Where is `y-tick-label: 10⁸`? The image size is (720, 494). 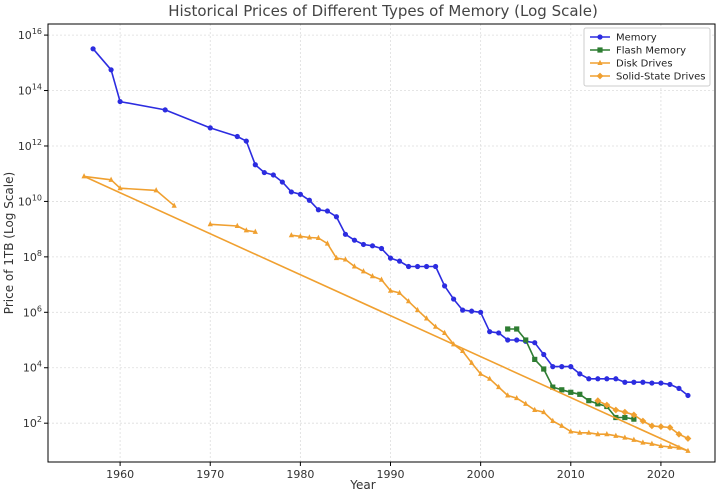 y-tick-label: 10⁸ is located at coordinates (32, 256).